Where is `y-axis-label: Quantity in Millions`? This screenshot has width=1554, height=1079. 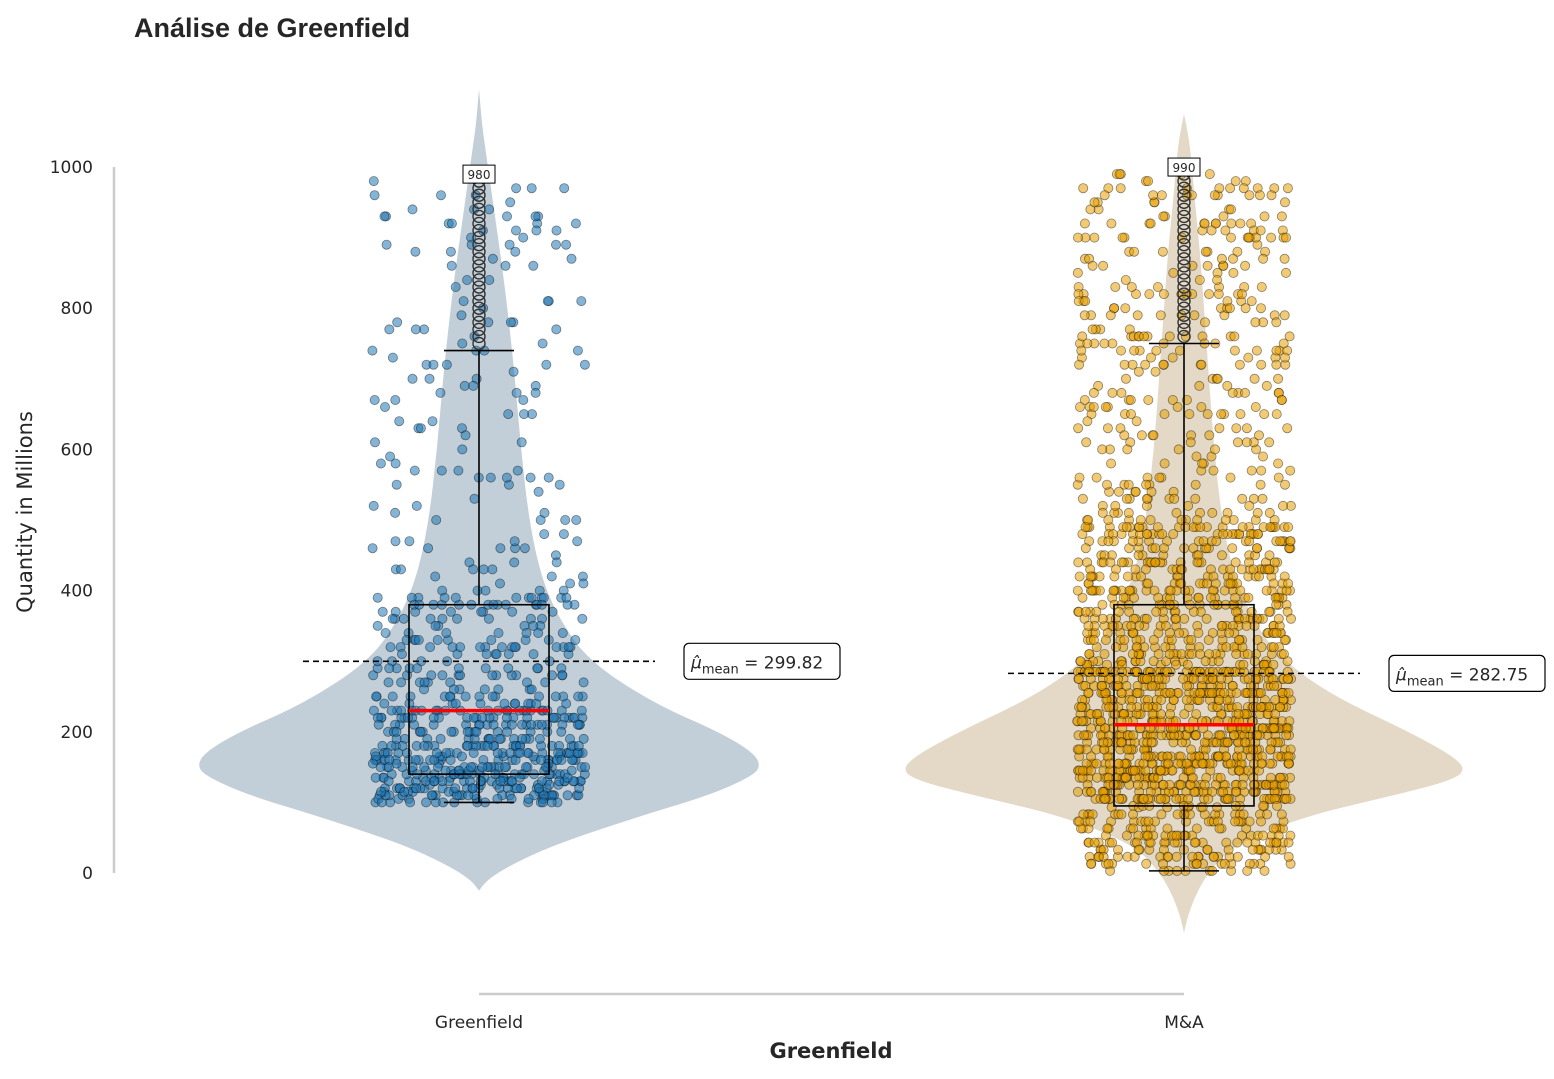
y-axis-label: Quantity in Millions is located at coordinates (25, 512).